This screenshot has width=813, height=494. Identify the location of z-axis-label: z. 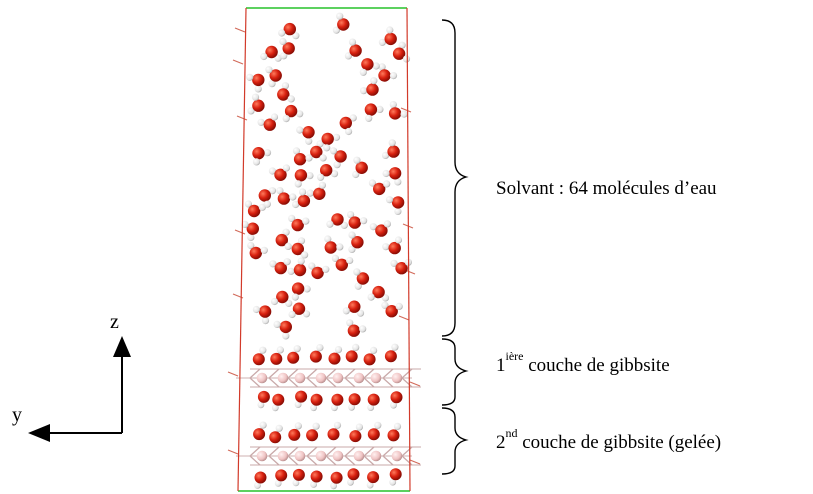
(114, 322).